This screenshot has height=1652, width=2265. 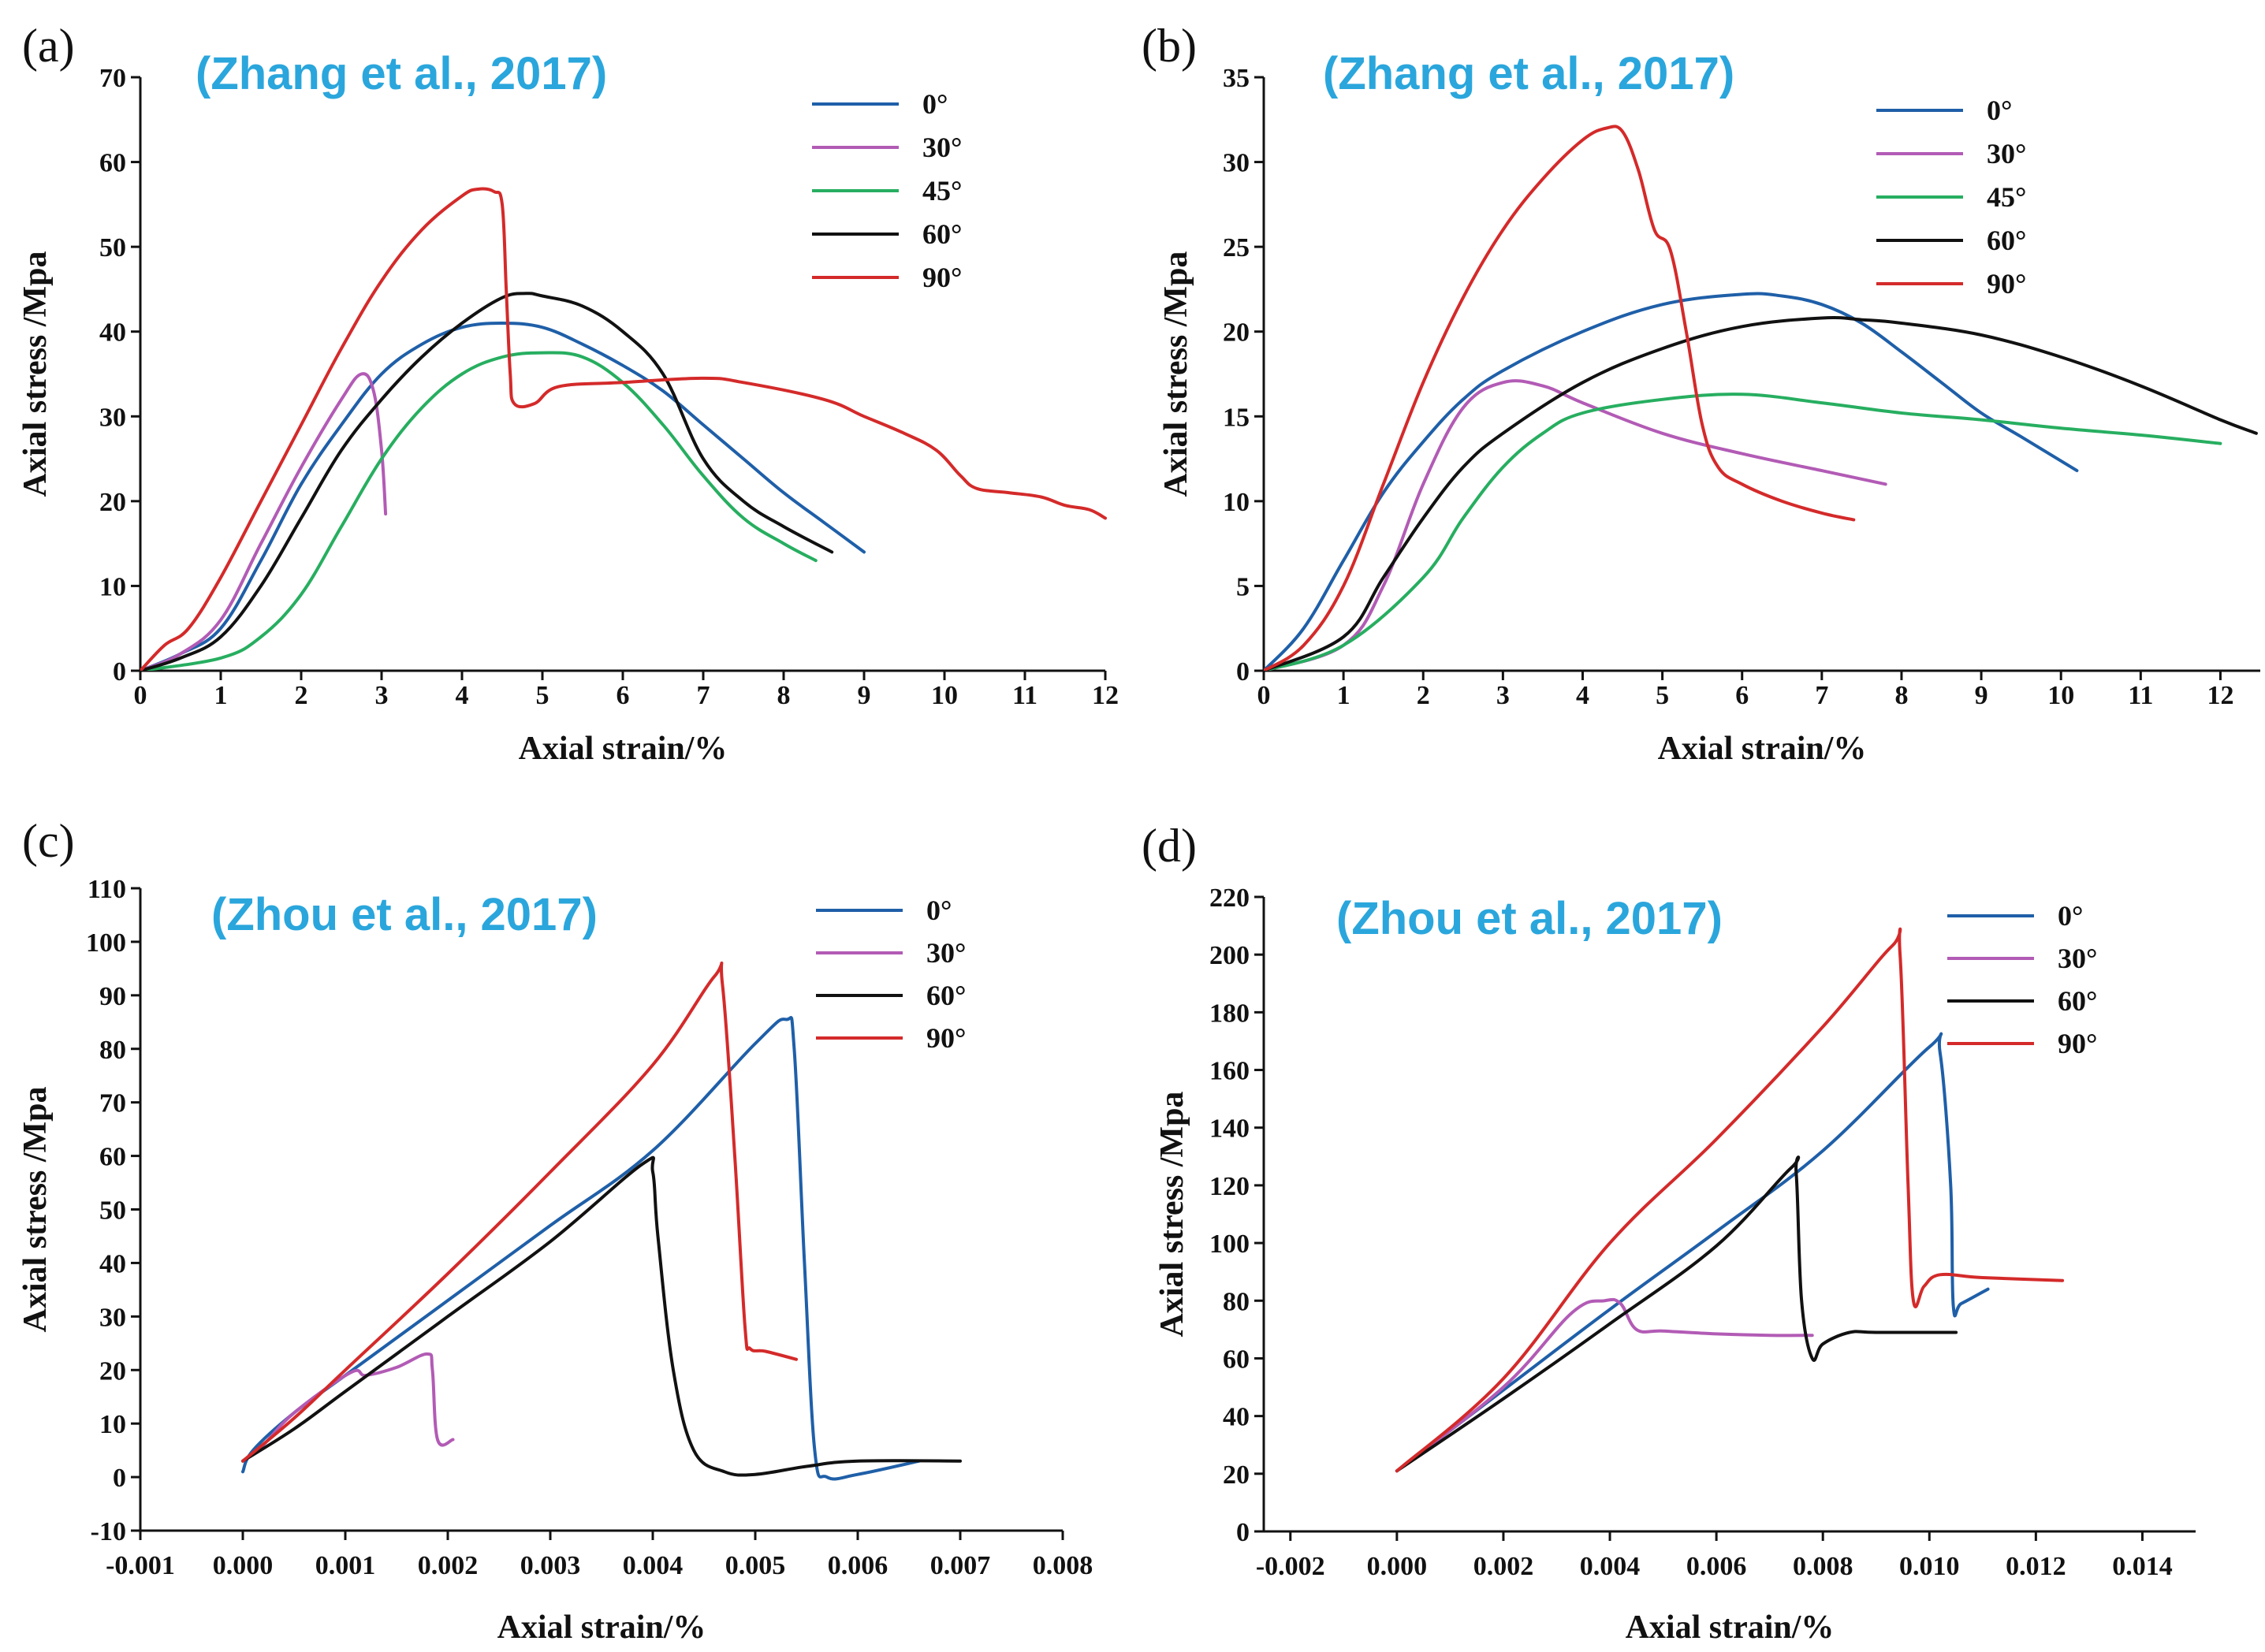 What do you see at coordinates (1229, 1071) in the screenshot?
I see `y-tick-label: 160` at bounding box center [1229, 1071].